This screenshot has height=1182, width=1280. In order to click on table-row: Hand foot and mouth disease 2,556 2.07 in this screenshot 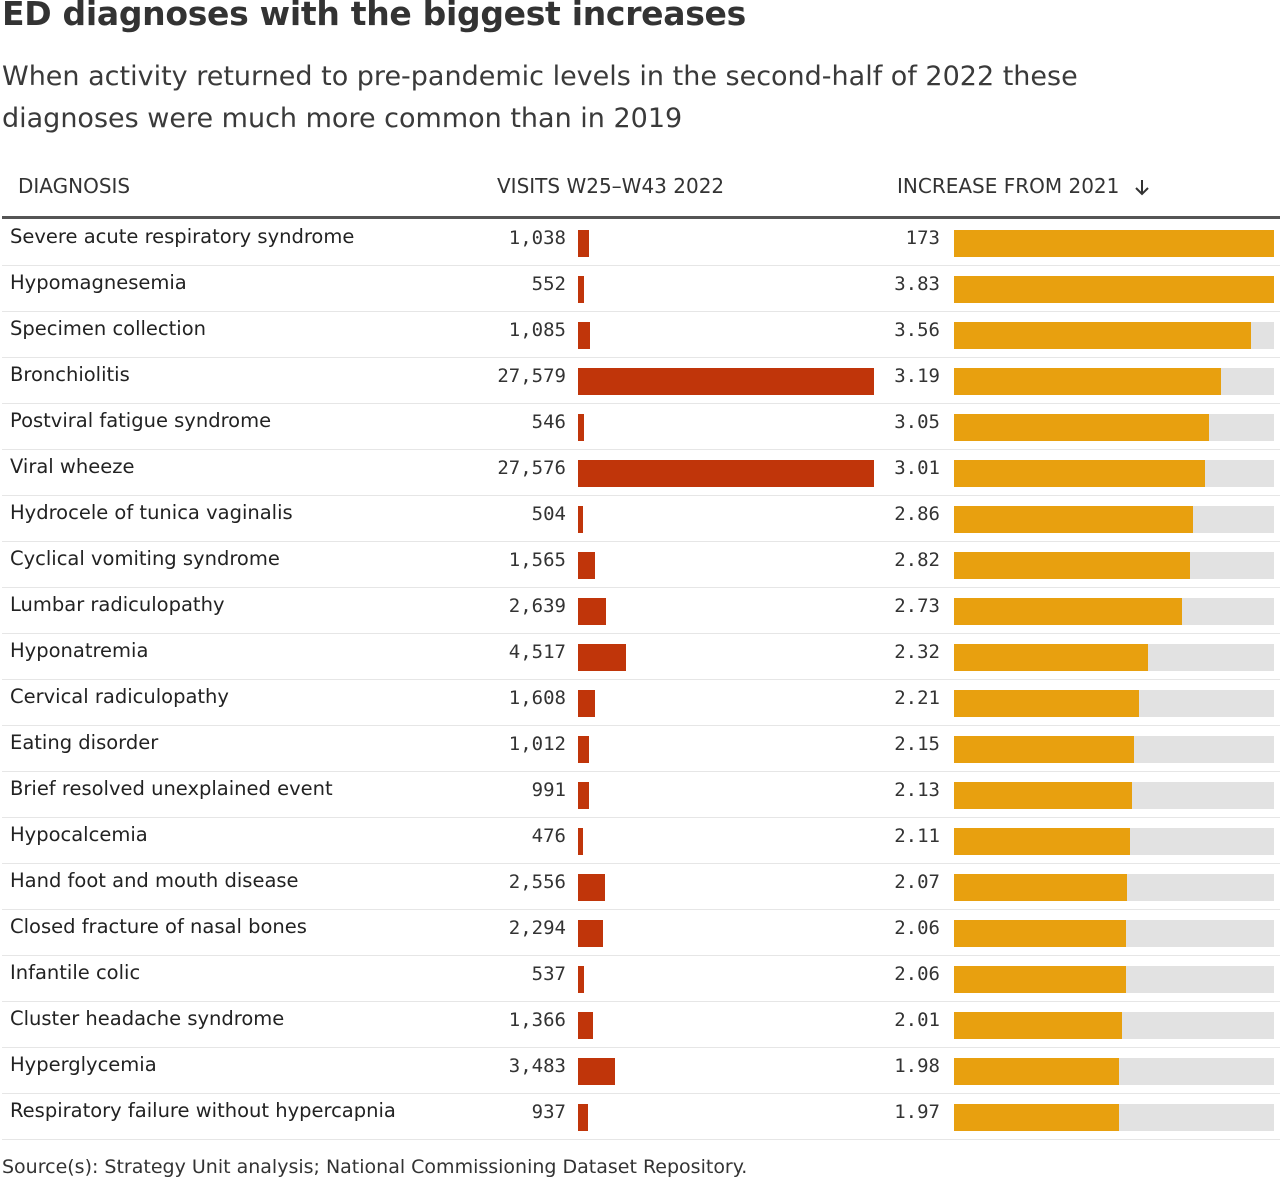, I will do `click(641, 886)`.